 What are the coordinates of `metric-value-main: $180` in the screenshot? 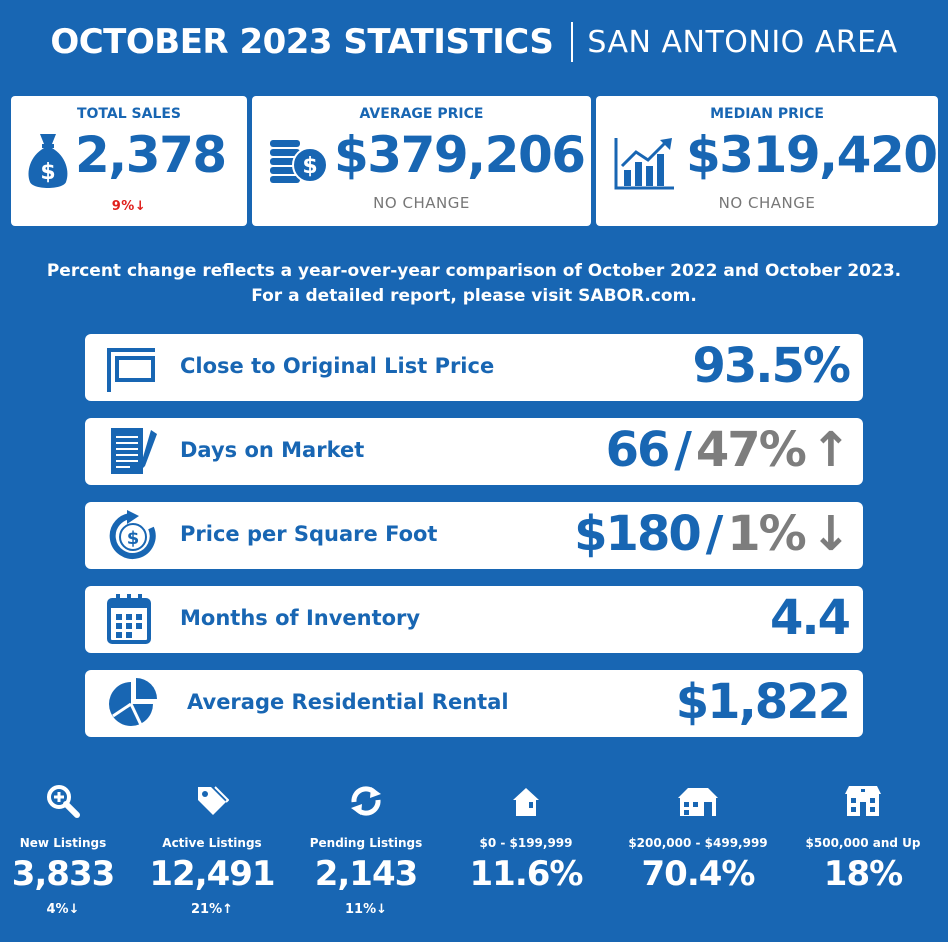 It's located at (638, 534).